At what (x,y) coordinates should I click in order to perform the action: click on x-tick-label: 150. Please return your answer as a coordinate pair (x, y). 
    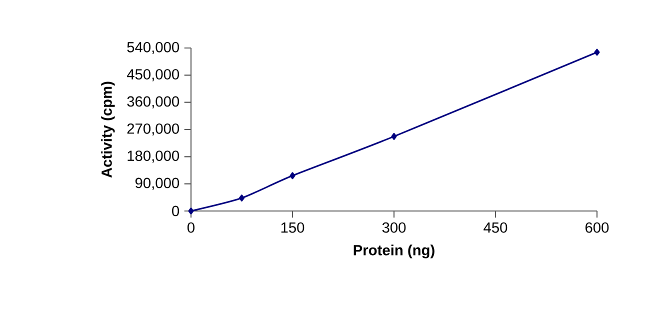
    Looking at the image, I should click on (292, 227).